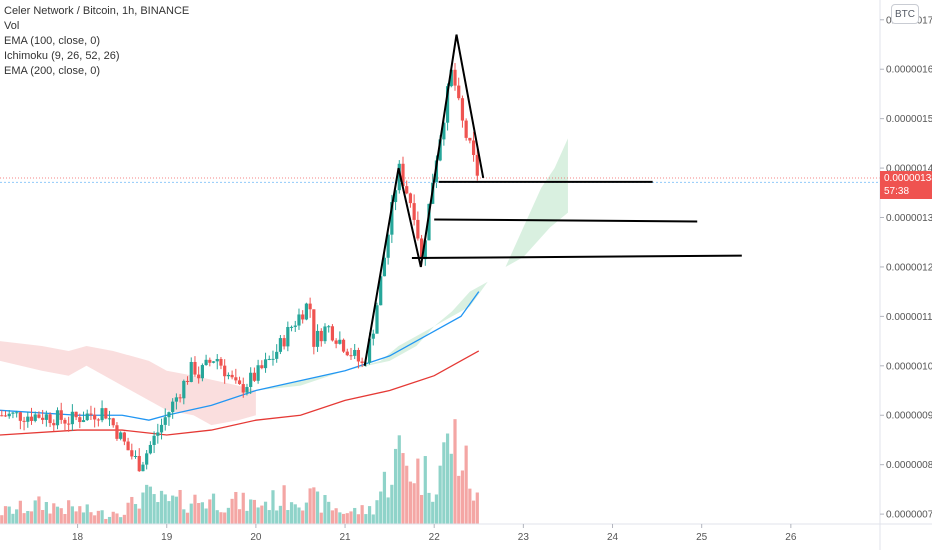  I want to click on ema-lines, so click(240, 363).